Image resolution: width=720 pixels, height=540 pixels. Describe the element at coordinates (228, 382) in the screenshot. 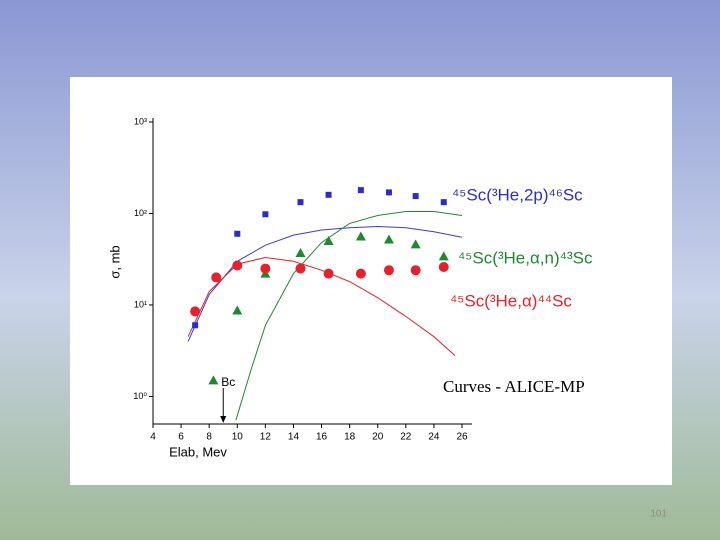

I see `annotation: Bc` at that location.